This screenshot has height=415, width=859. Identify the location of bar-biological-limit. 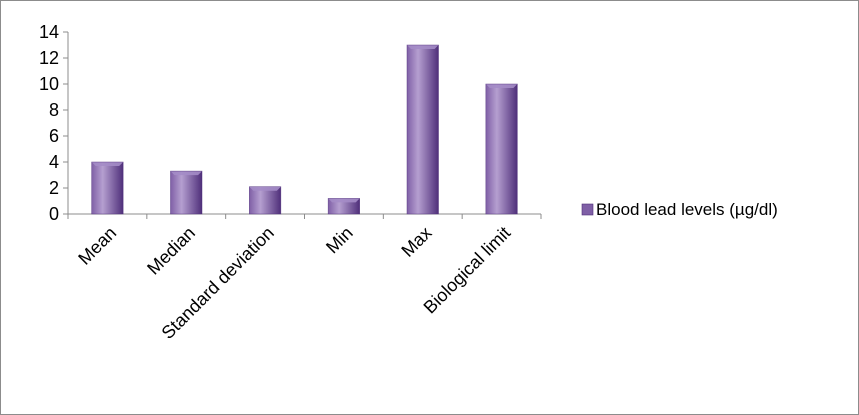
(501, 149).